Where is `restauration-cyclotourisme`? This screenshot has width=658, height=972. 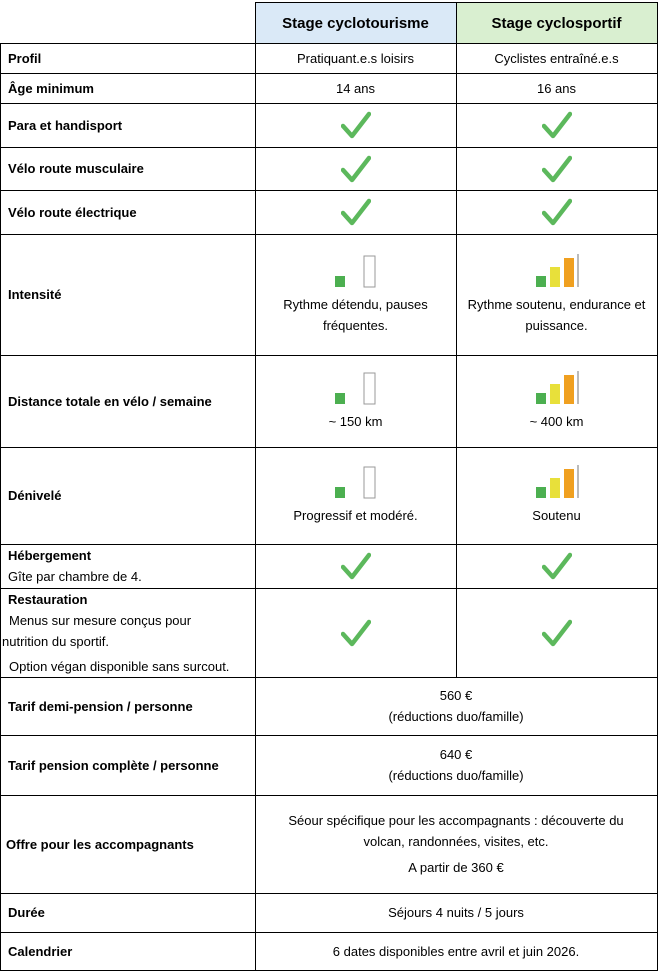
restauration-cyclotourisme is located at coordinates (355, 632).